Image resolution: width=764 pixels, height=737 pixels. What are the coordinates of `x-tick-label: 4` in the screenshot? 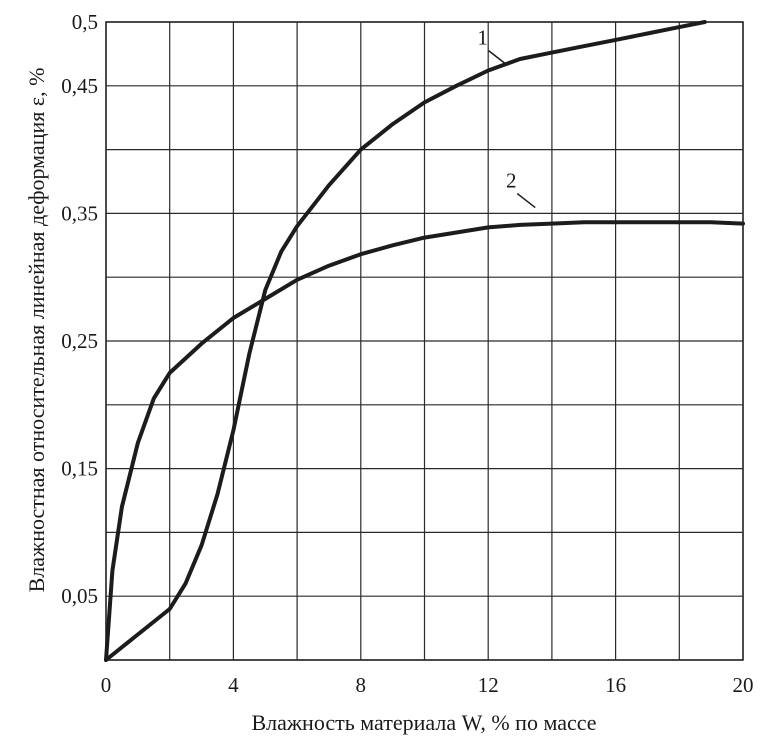 It's located at (233, 685).